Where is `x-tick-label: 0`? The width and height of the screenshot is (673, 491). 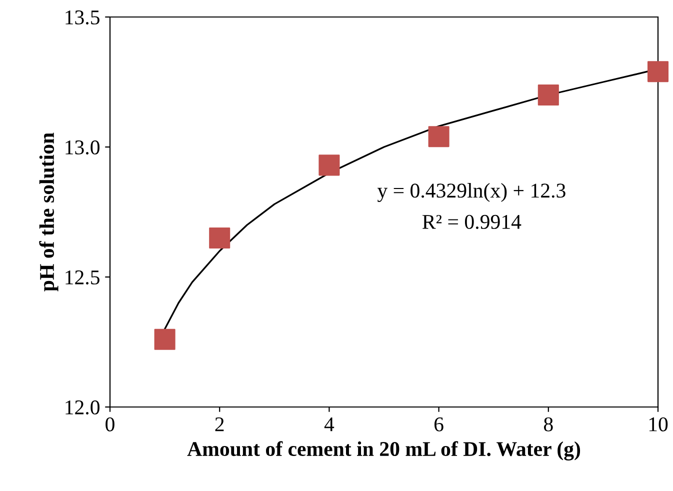 x-tick-label: 0 is located at coordinates (110, 424).